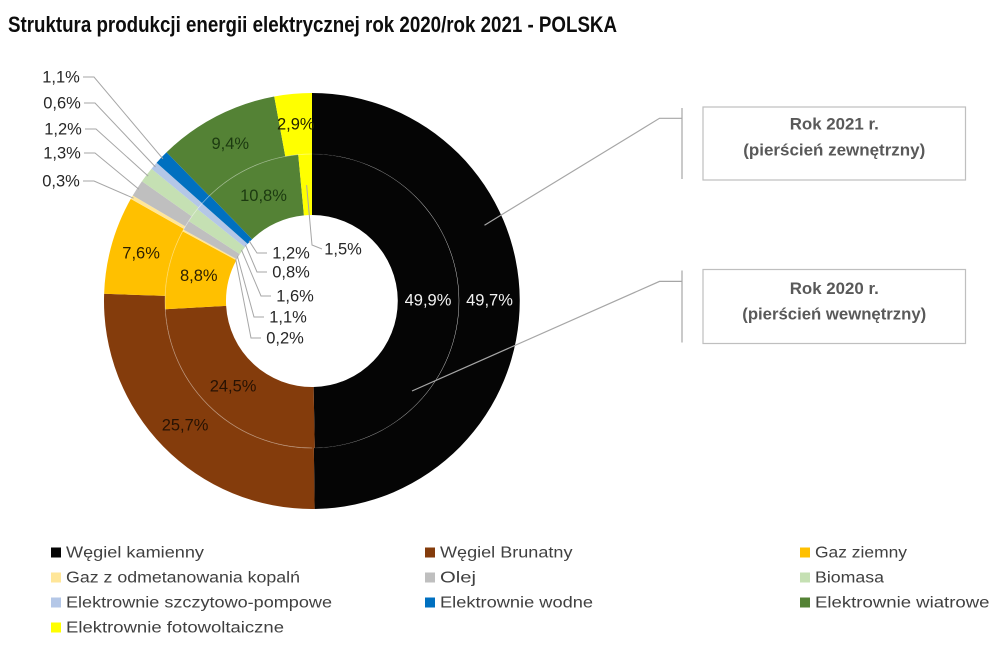 The width and height of the screenshot is (1000, 654). I want to click on svg-text: Węgiel kamienny, so click(135, 553).